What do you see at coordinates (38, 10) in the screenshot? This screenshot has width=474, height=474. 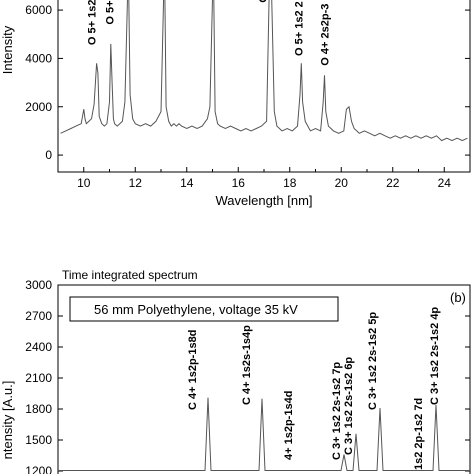 I see `top-y-tick-label: 6000` at bounding box center [38, 10].